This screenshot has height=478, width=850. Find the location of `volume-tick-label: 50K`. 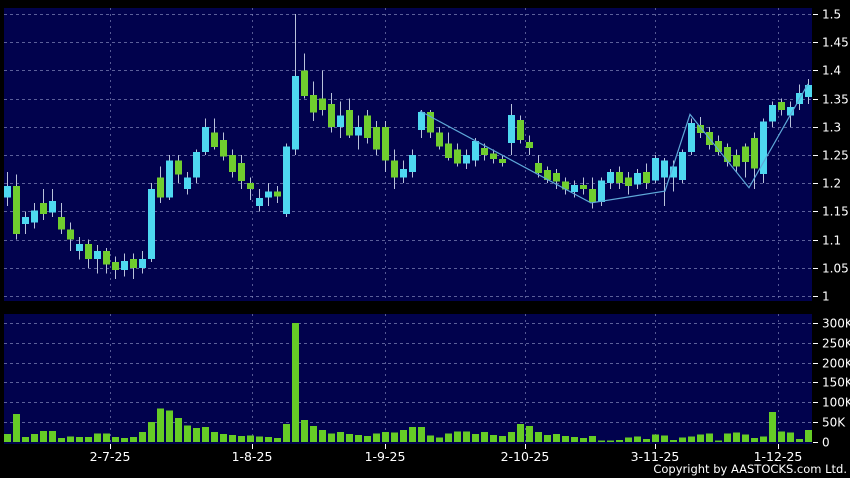

volume-tick-label: 50K is located at coordinates (834, 423).